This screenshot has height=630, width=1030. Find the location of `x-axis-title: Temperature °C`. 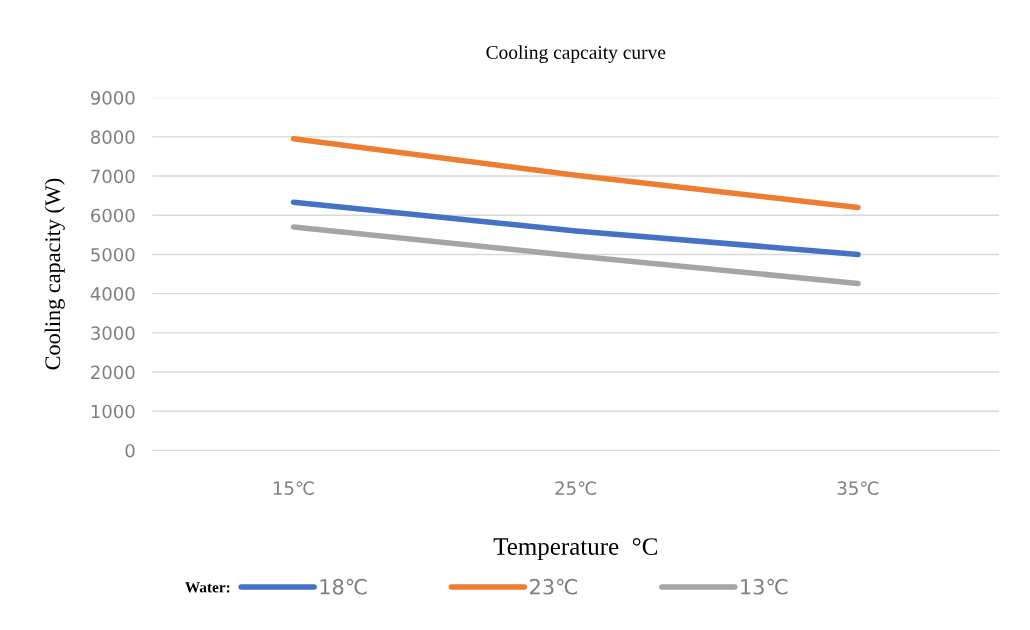

x-axis-title: Temperature °C is located at coordinates (575, 549).